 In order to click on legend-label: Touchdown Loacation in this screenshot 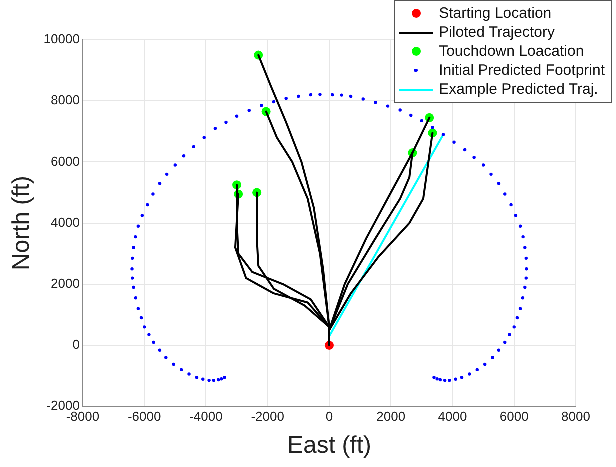, I will do `click(511, 51)`.